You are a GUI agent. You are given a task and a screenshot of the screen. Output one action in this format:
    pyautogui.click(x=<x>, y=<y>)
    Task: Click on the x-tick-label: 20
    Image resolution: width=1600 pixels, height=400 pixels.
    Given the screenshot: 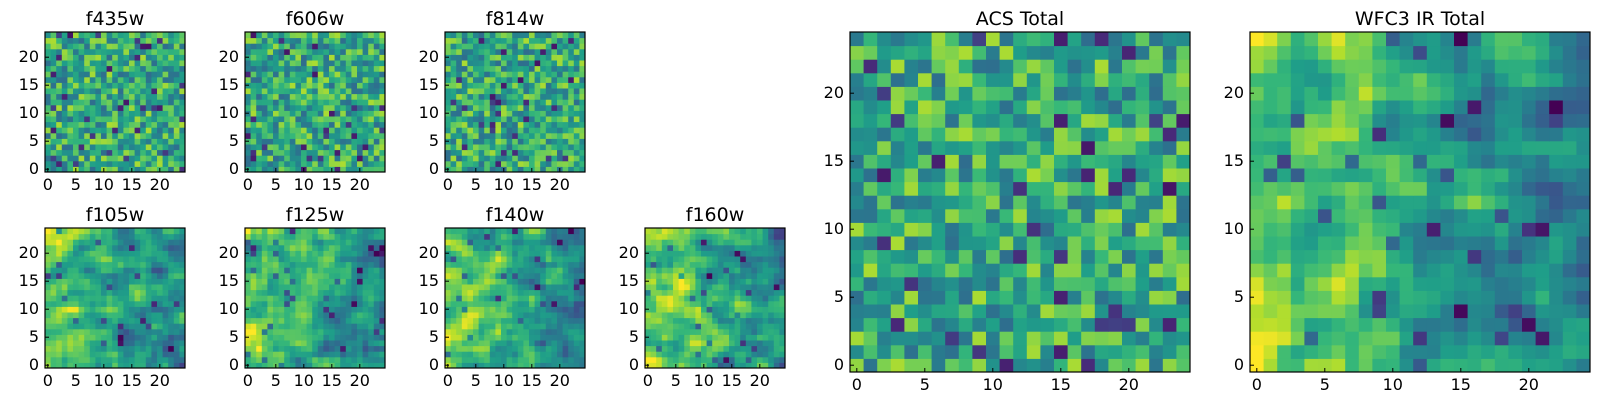 What is the action you would take?
    pyautogui.click(x=560, y=184)
    